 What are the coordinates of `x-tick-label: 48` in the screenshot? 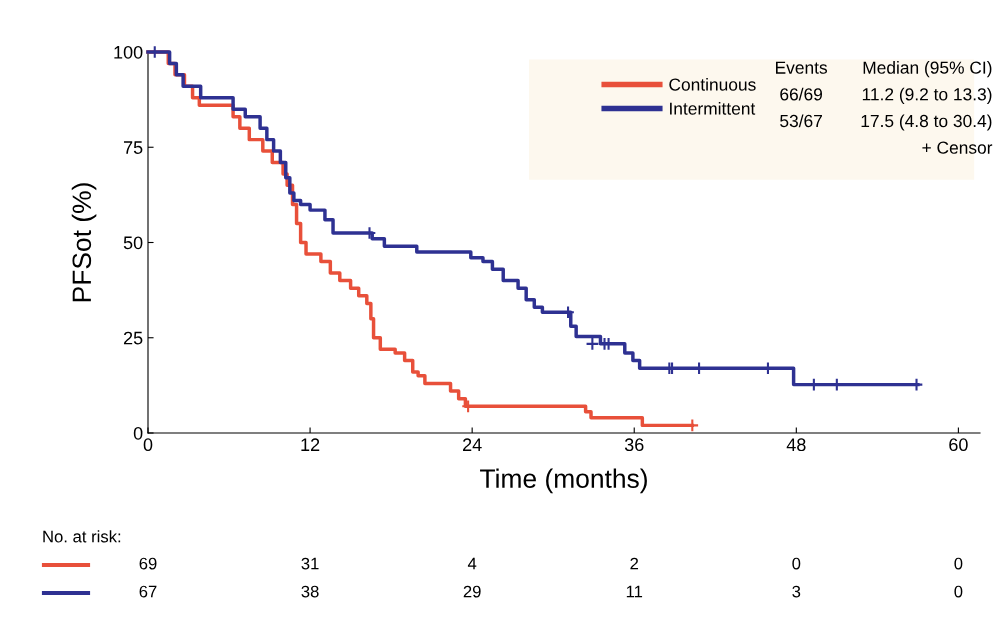 It's located at (796, 445).